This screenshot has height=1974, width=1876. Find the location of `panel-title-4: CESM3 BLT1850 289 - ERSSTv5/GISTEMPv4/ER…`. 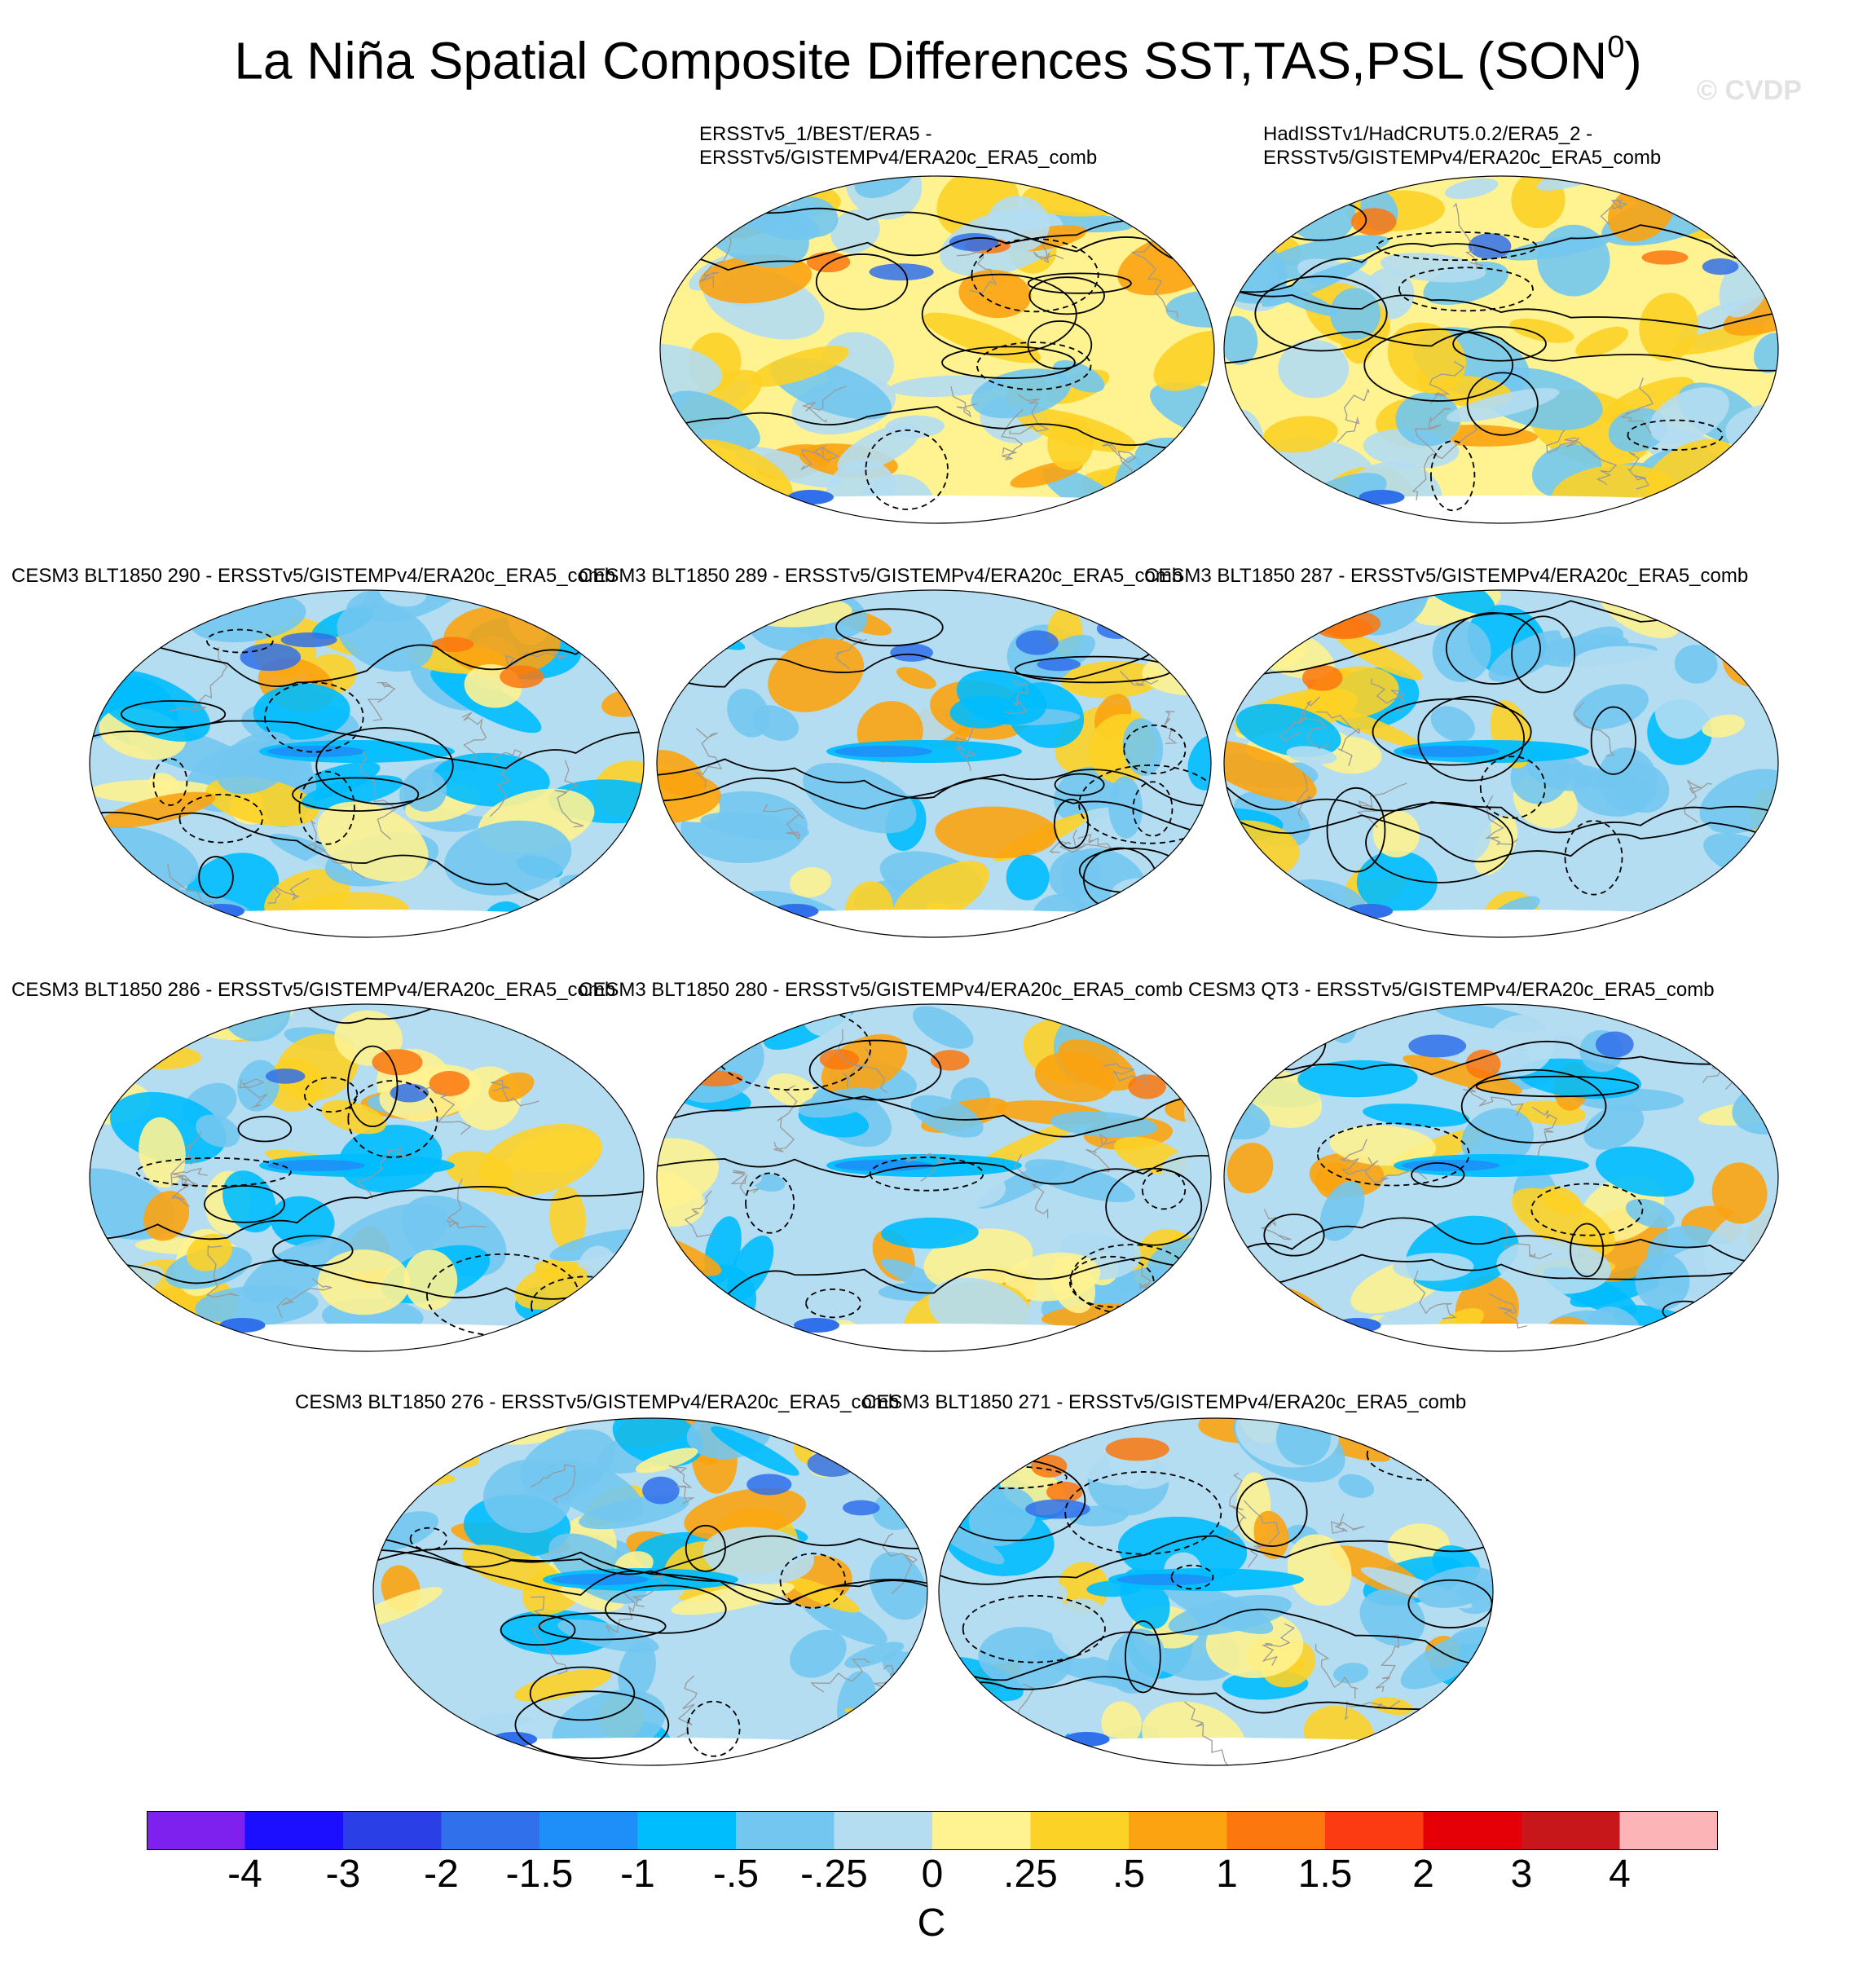

panel-title-4: CESM3 BLT1850 289 - ERSSTv5/GISTEMPv4/ER… is located at coordinates (881, 576).